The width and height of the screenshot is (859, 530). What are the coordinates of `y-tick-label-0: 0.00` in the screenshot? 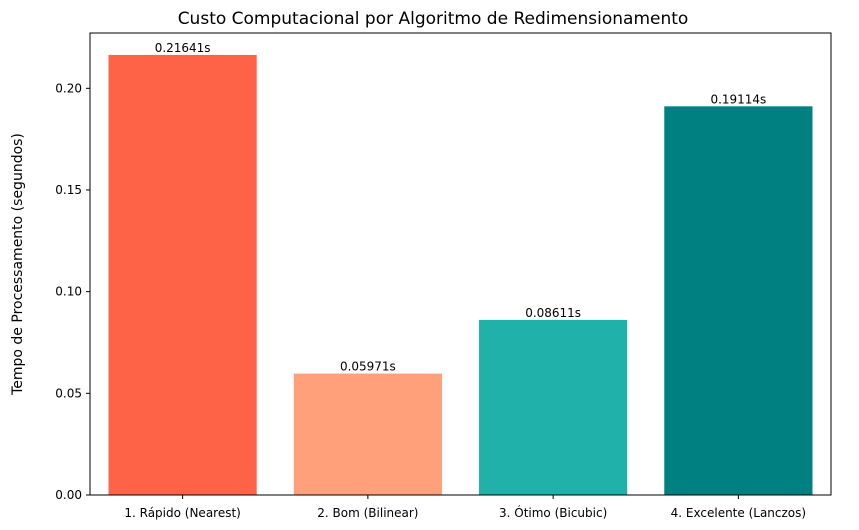 It's located at (68, 495).